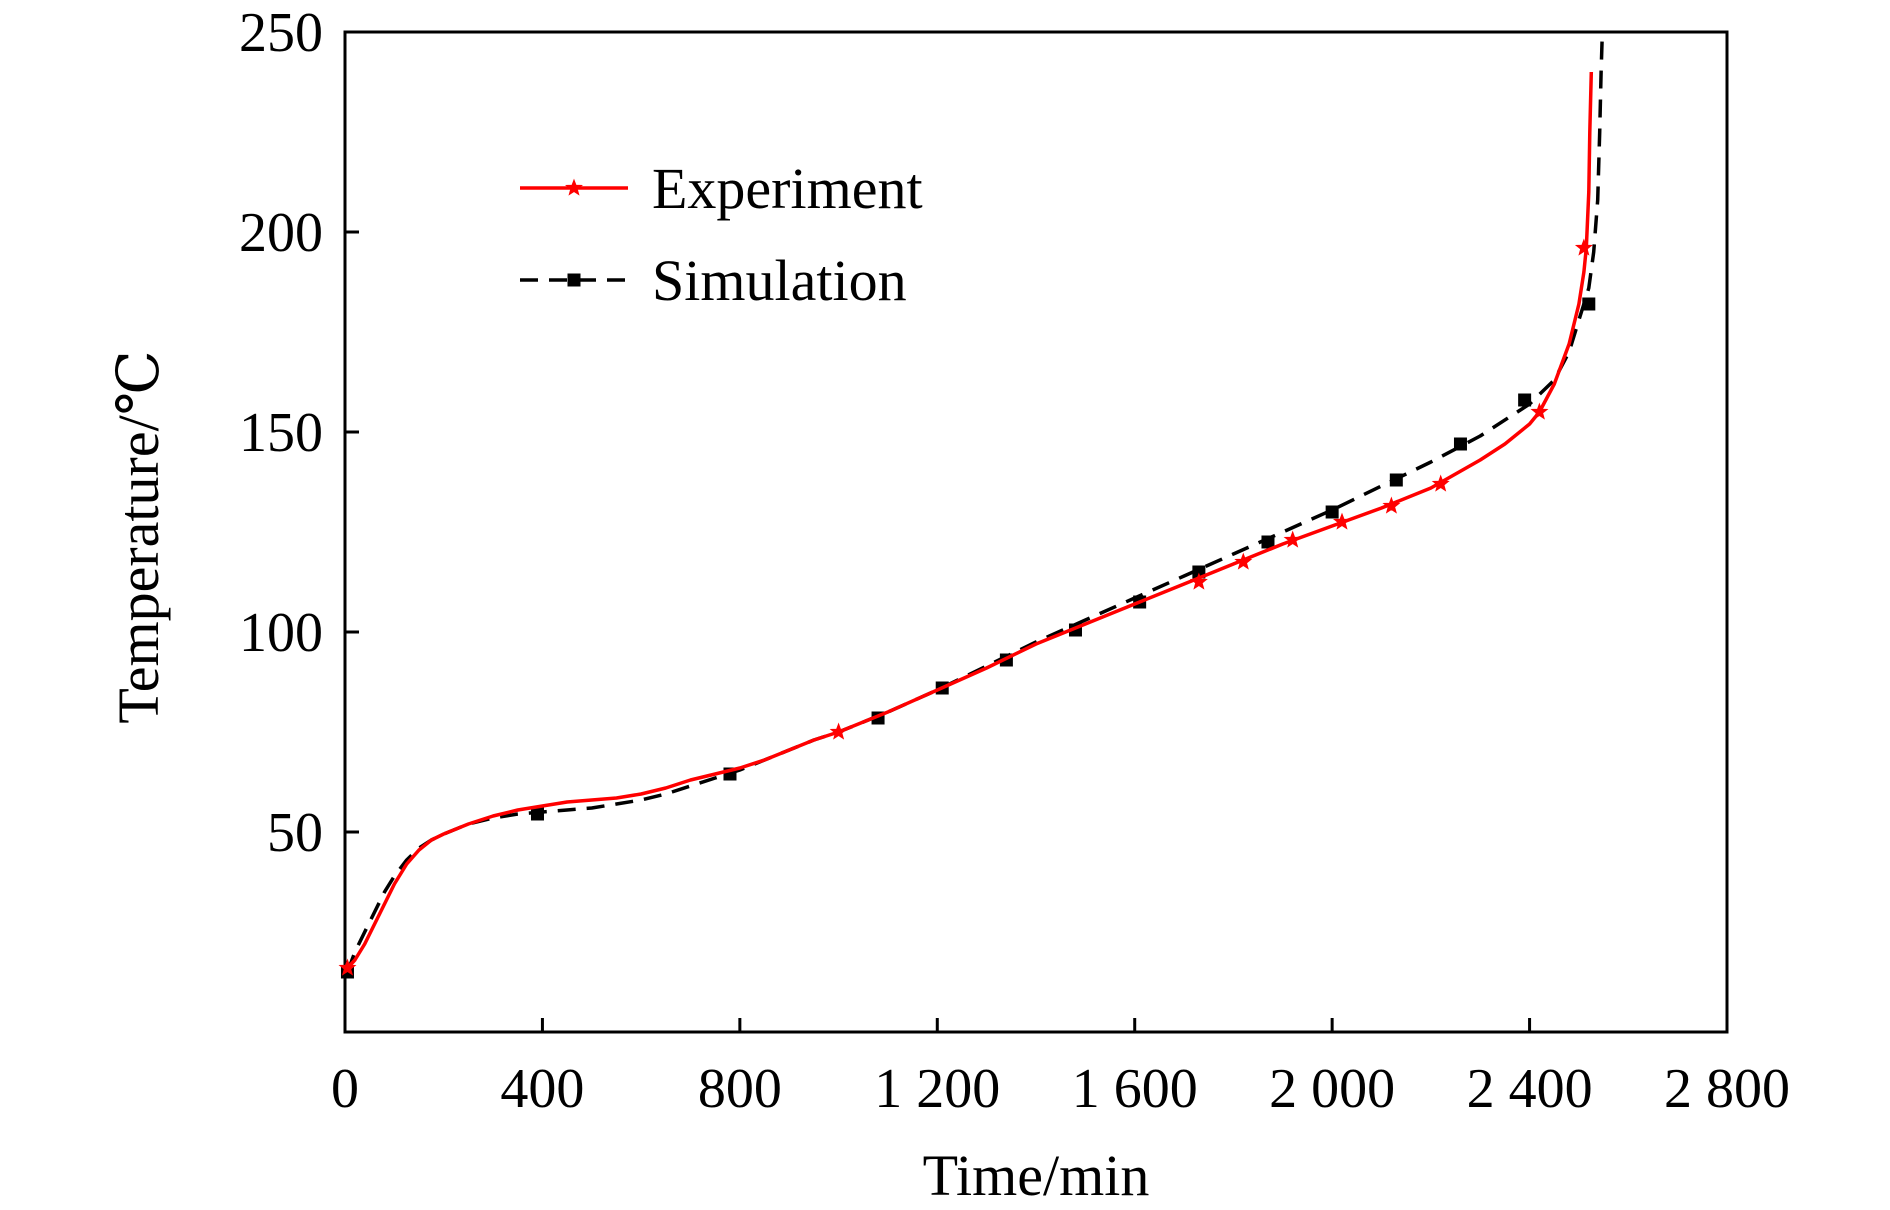 This screenshot has width=1890, height=1210. Describe the element at coordinates (574, 187) in the screenshot. I see `legend-experiment-marker` at that location.